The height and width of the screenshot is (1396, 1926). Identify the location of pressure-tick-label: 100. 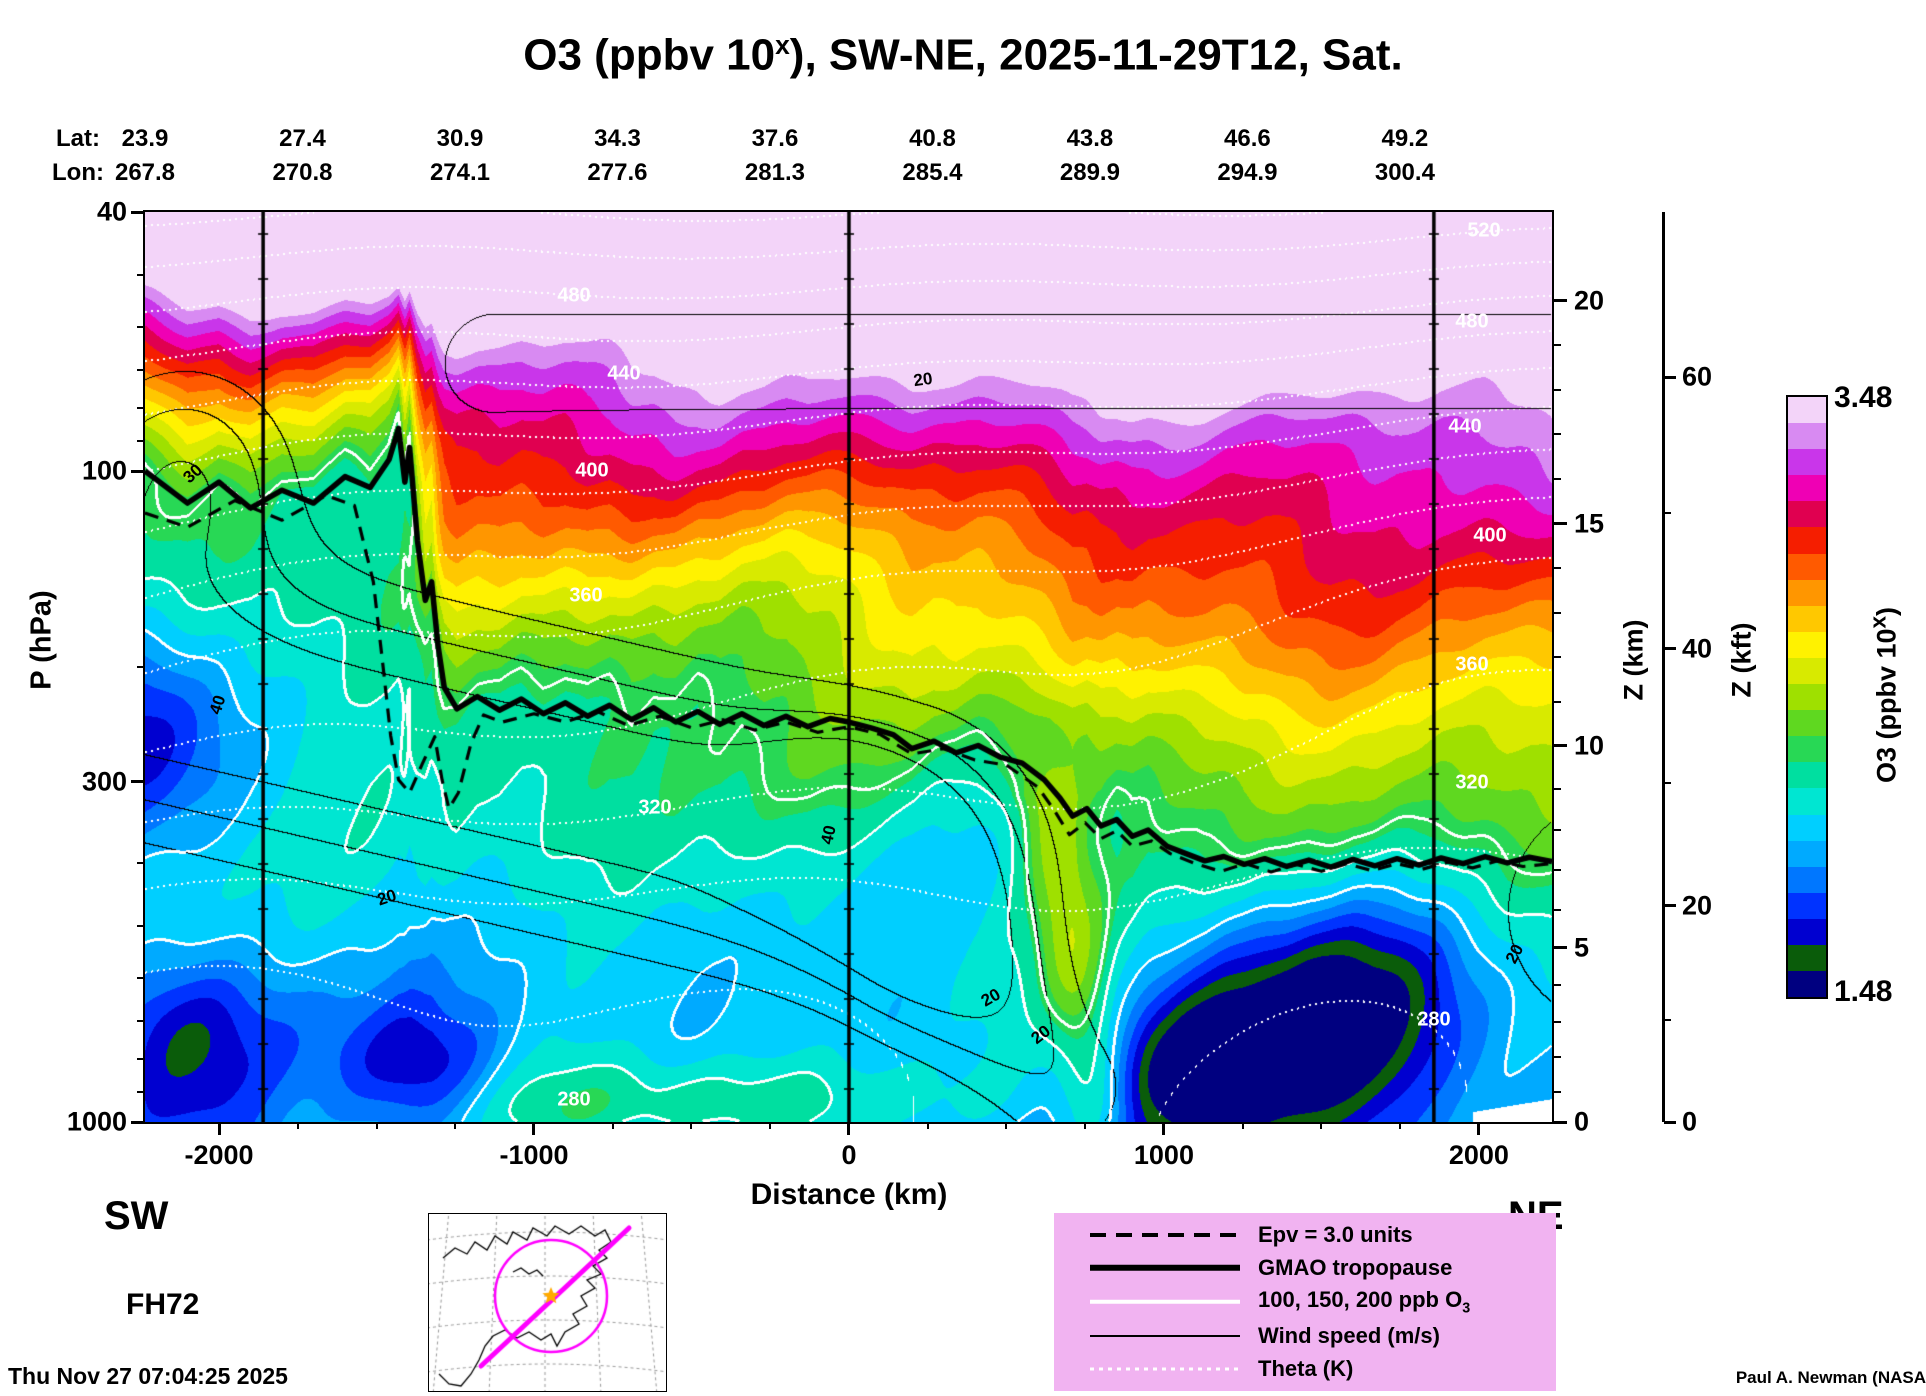
(104, 470).